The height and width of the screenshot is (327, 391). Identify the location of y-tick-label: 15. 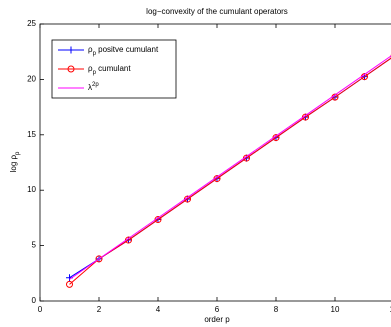
(31, 134).